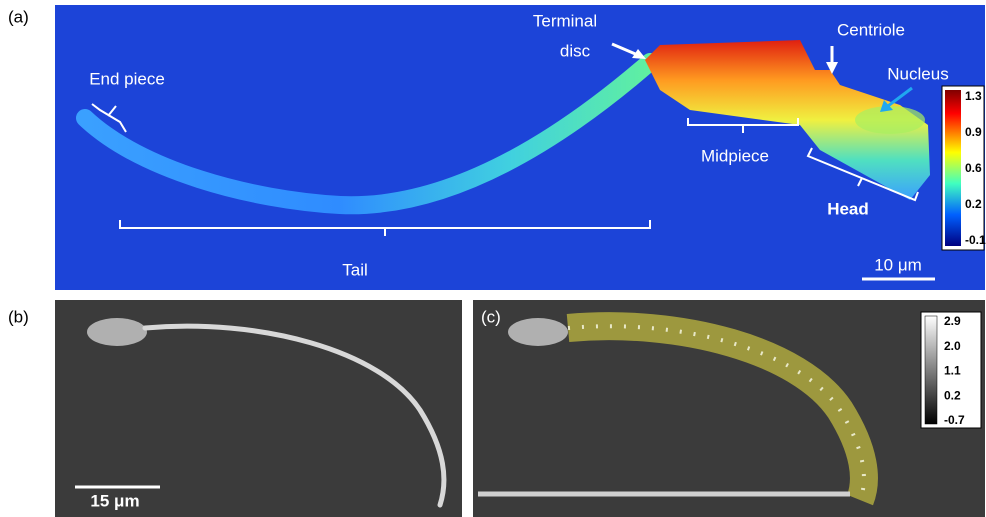 The image size is (986, 517). I want to click on panel-label: (b), so click(18, 316).